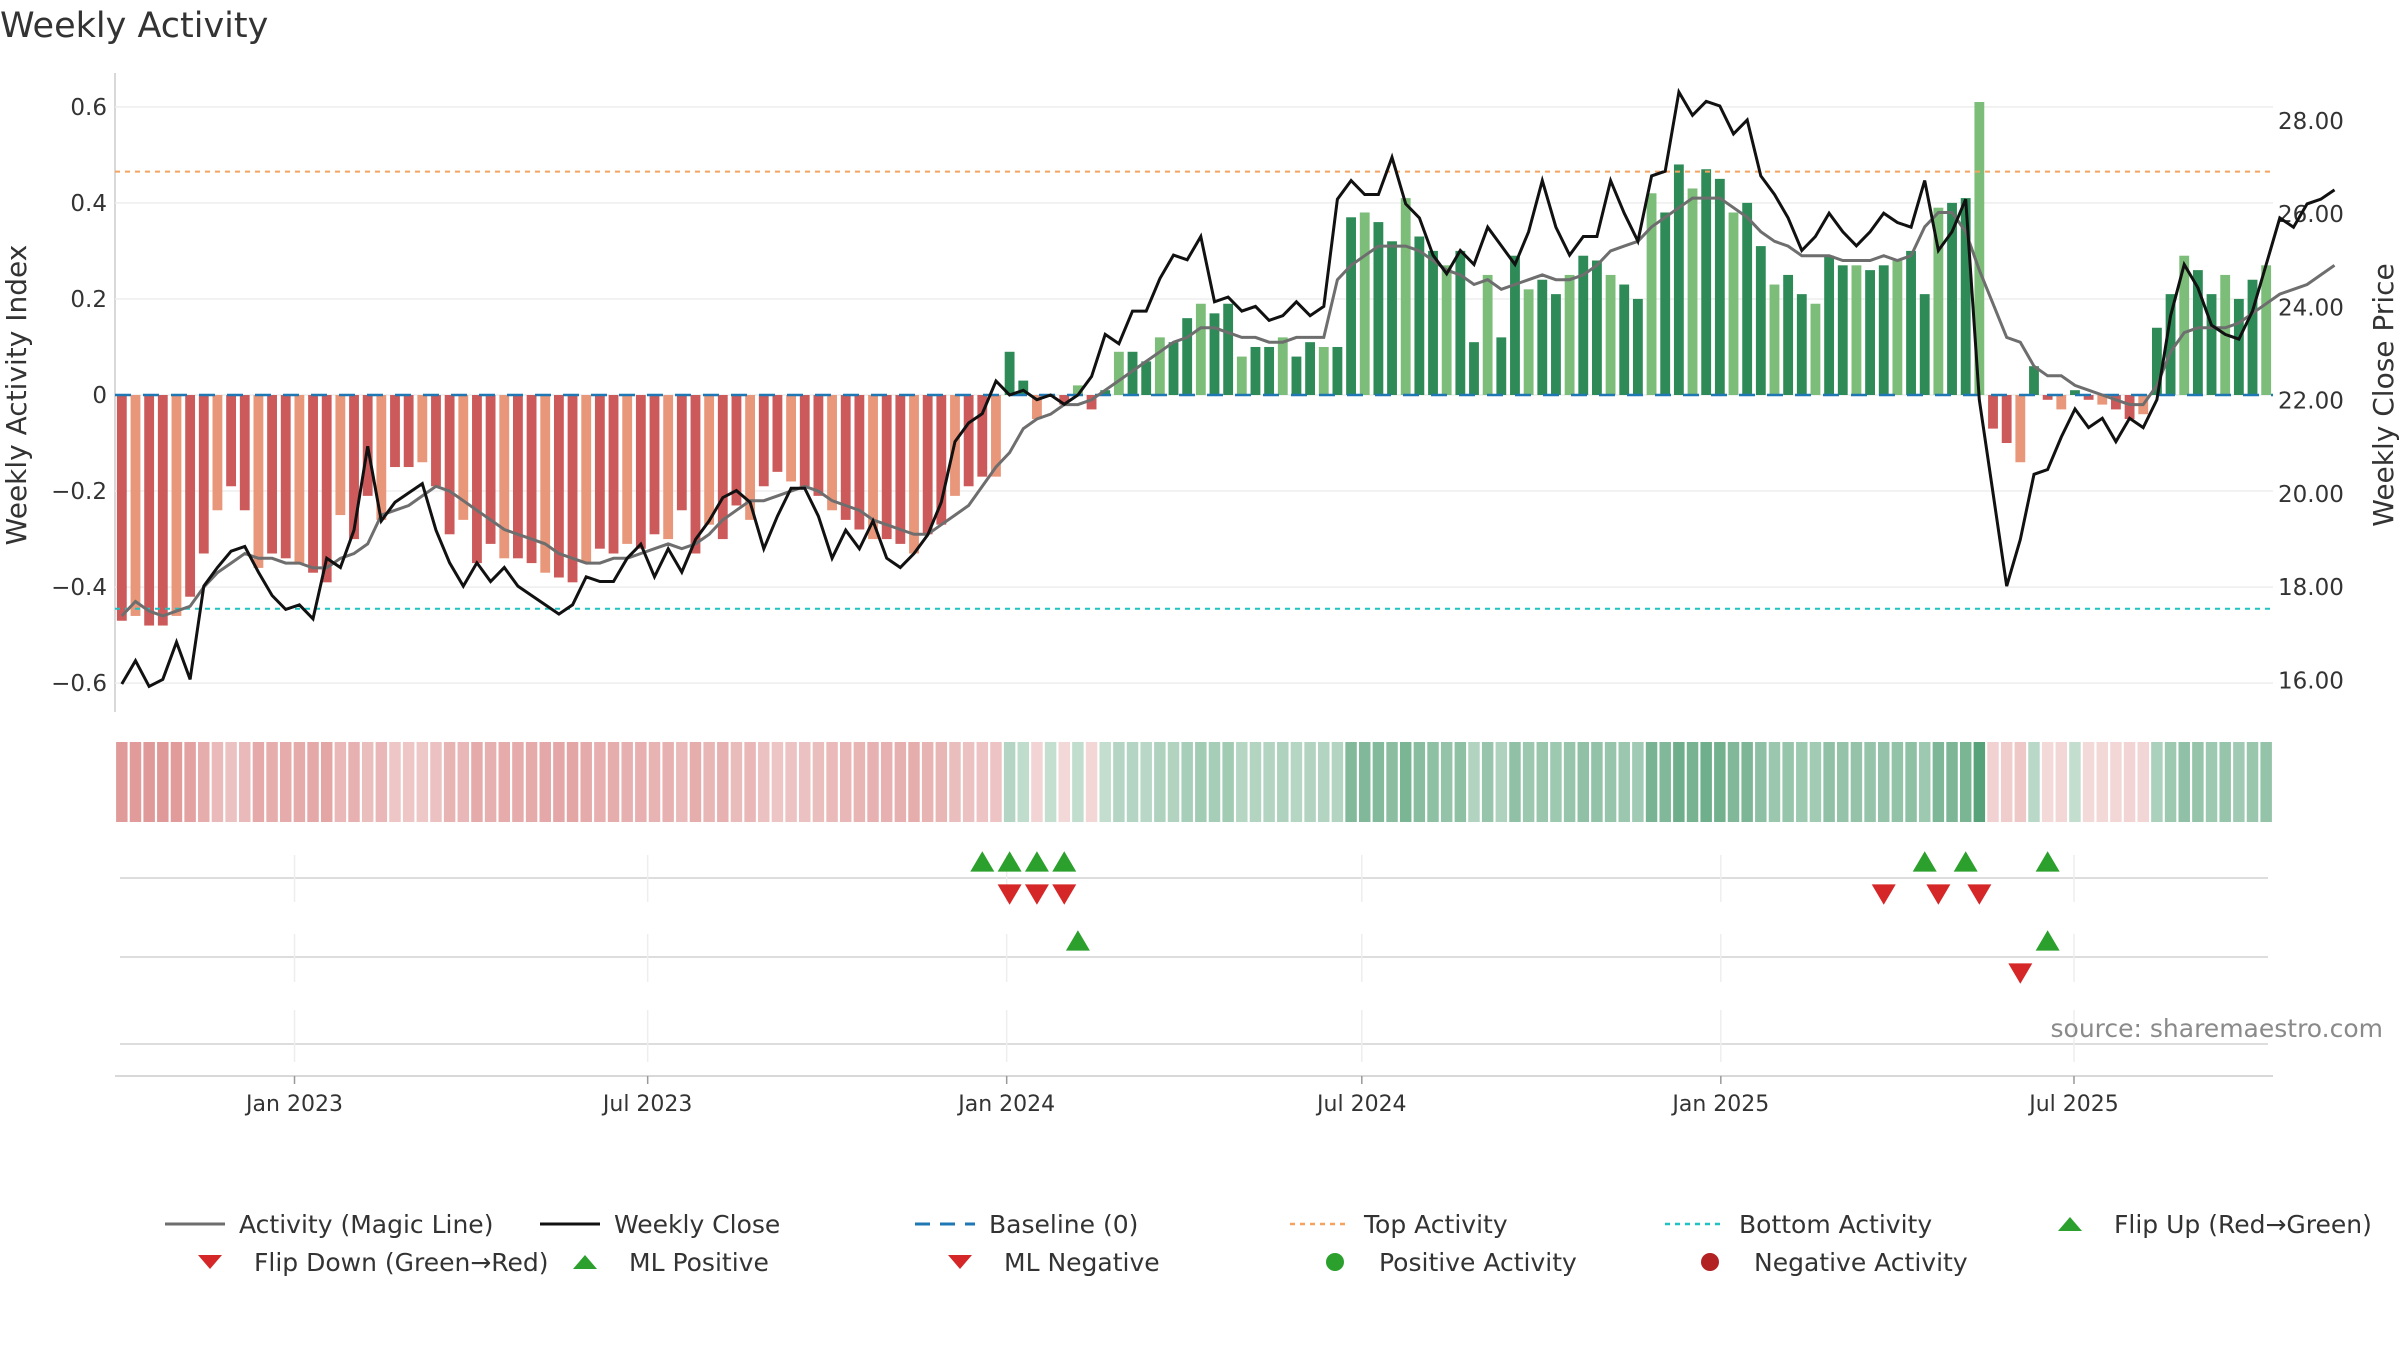  What do you see at coordinates (1719, 1104) in the screenshot?
I see `x-tick-label: Jan 2025` at bounding box center [1719, 1104].